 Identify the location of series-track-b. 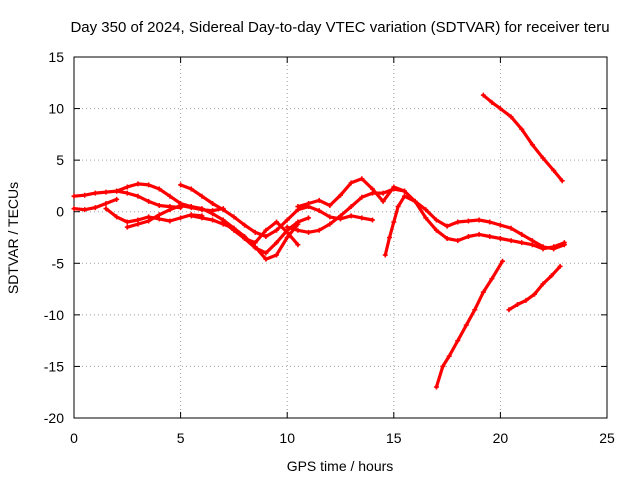
(95, 204).